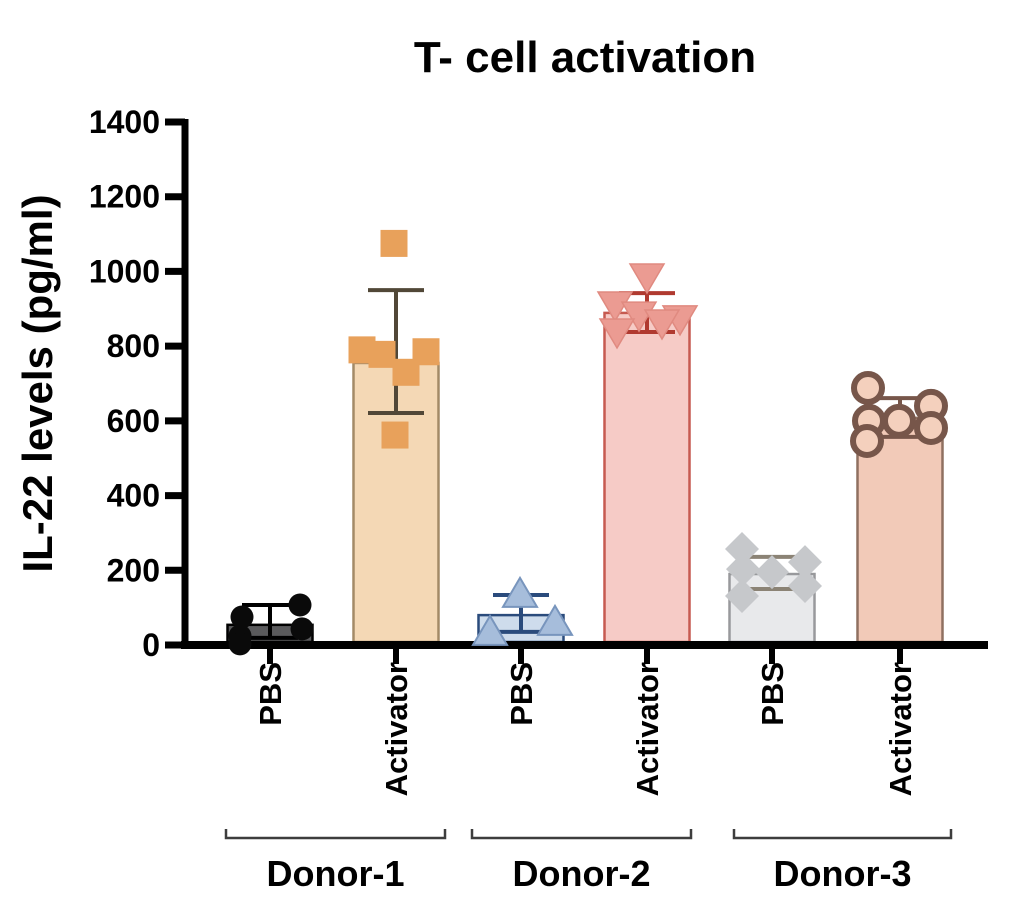 The width and height of the screenshot is (1024, 919). I want to click on chart-title: T- cell activation, so click(585, 57).